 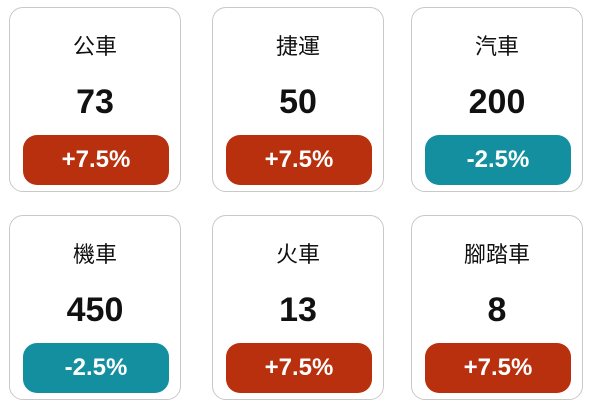 I want to click on stat-card-scooter: 機車 450 -2.5%, so click(x=95, y=307).